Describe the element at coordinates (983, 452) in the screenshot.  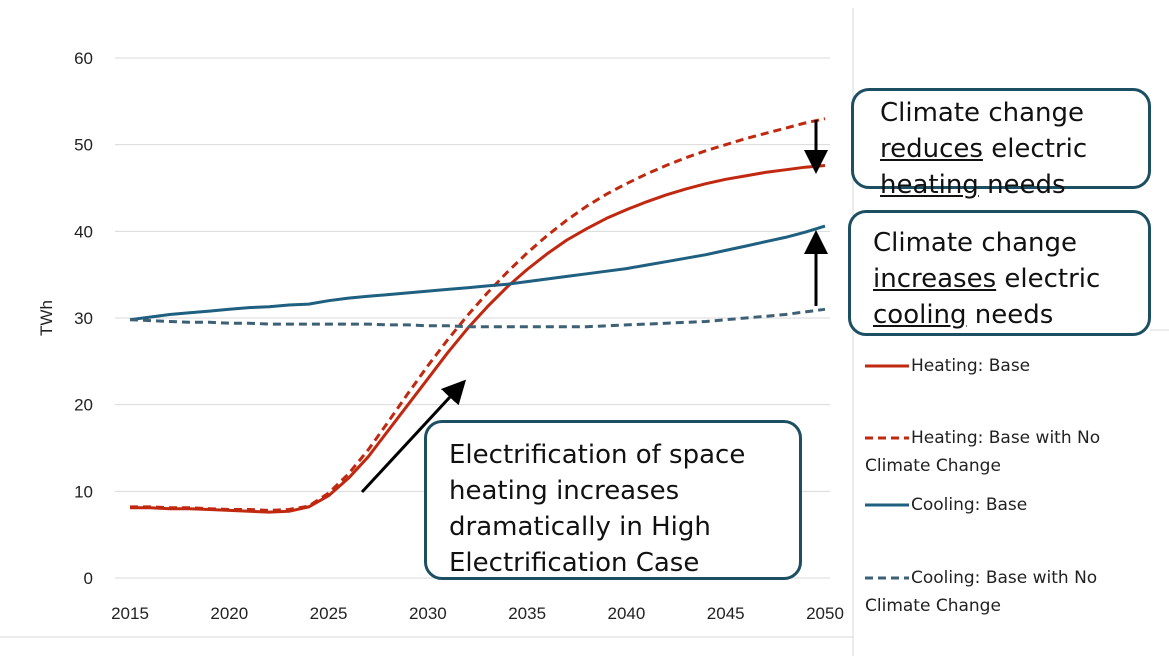
I see `legend-label: Heating: Base with No Climate Change` at that location.